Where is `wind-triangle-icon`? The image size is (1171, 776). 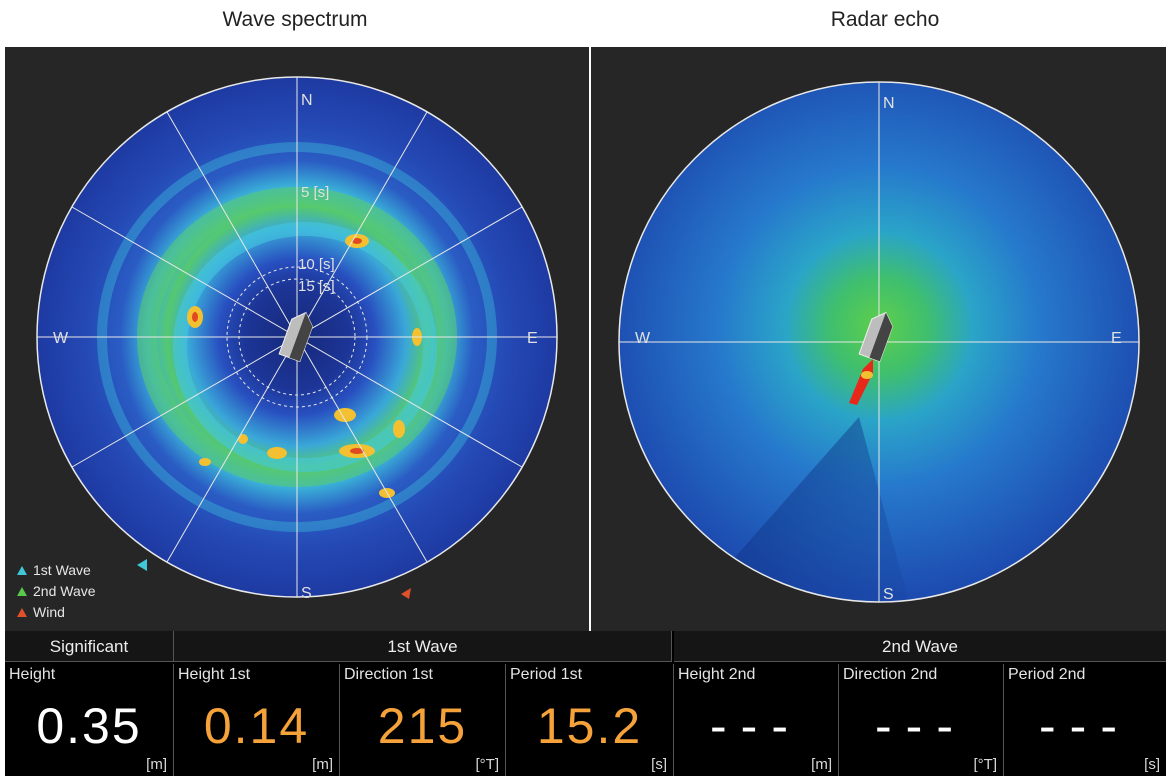 wind-triangle-icon is located at coordinates (22, 612).